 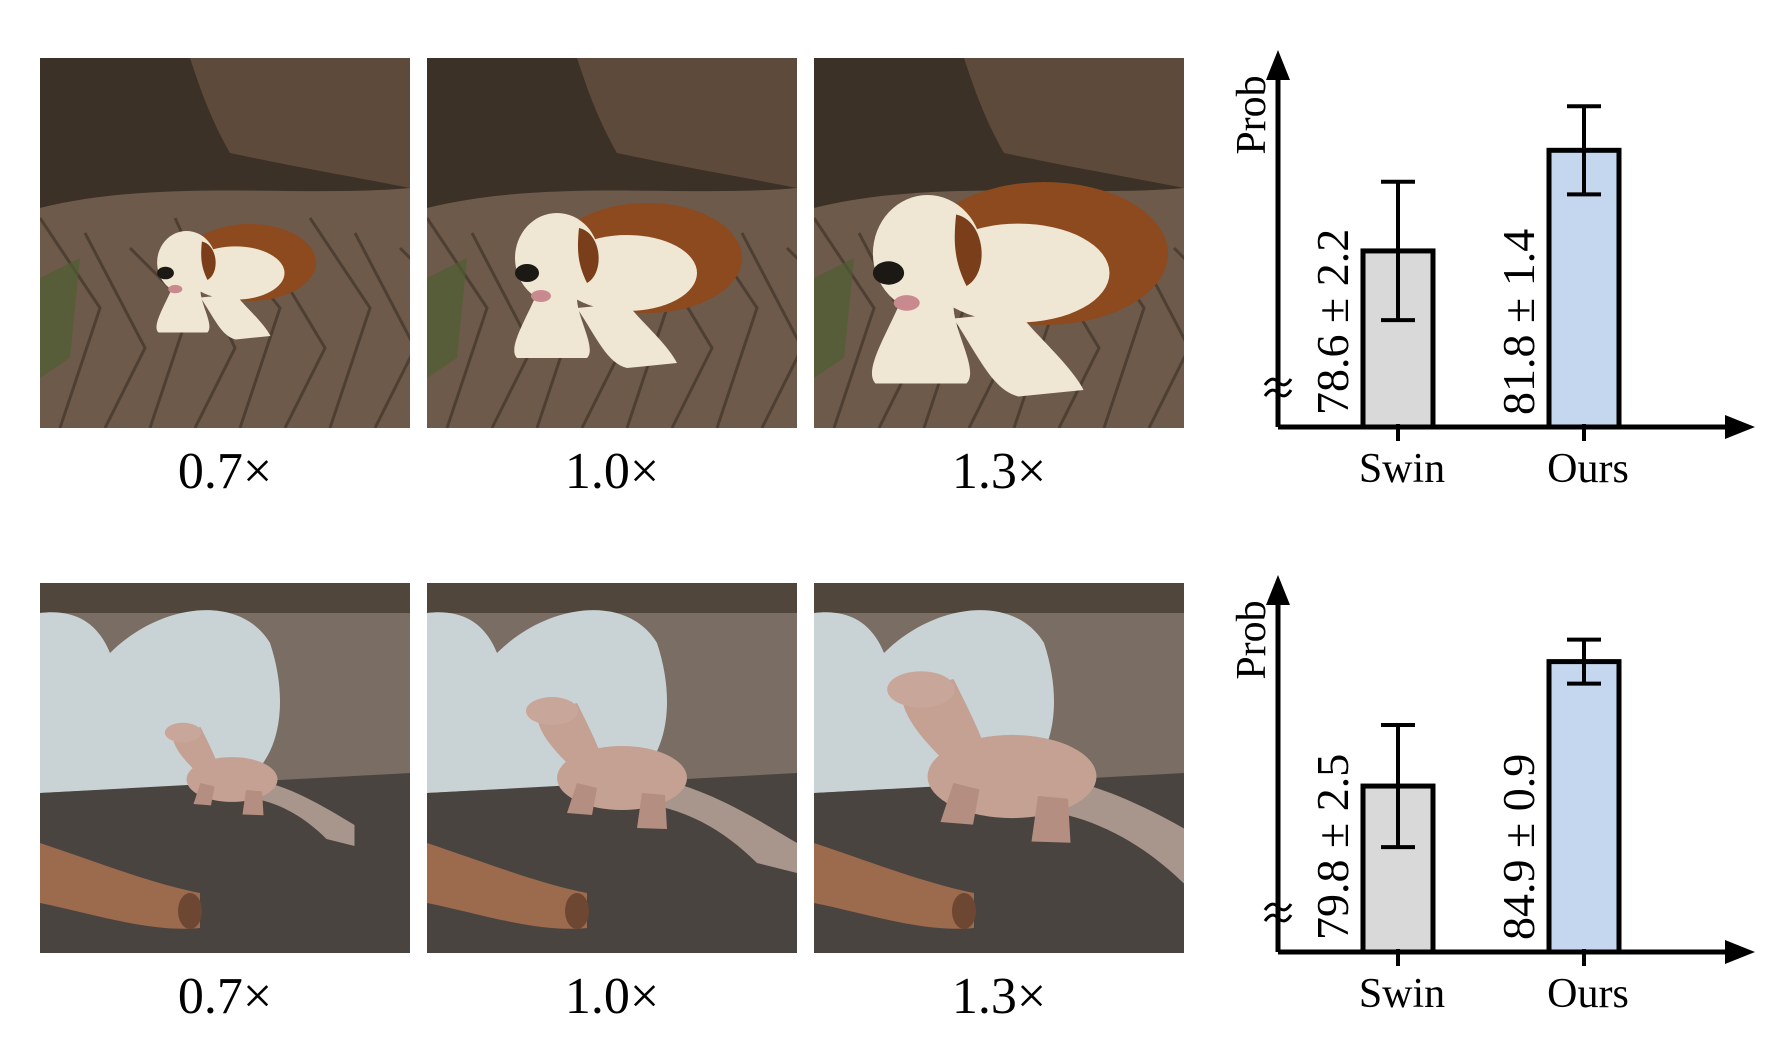 I want to click on dog-thumbnail-0.7x, so click(x=225, y=243).